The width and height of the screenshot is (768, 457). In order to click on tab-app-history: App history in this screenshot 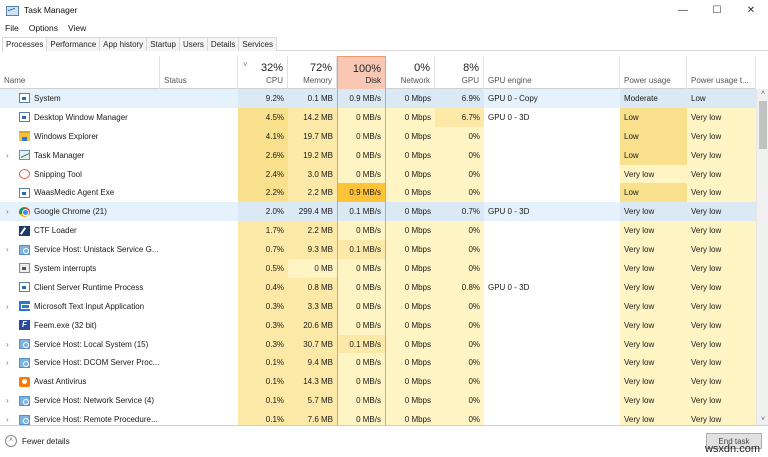, I will do `click(123, 44)`.